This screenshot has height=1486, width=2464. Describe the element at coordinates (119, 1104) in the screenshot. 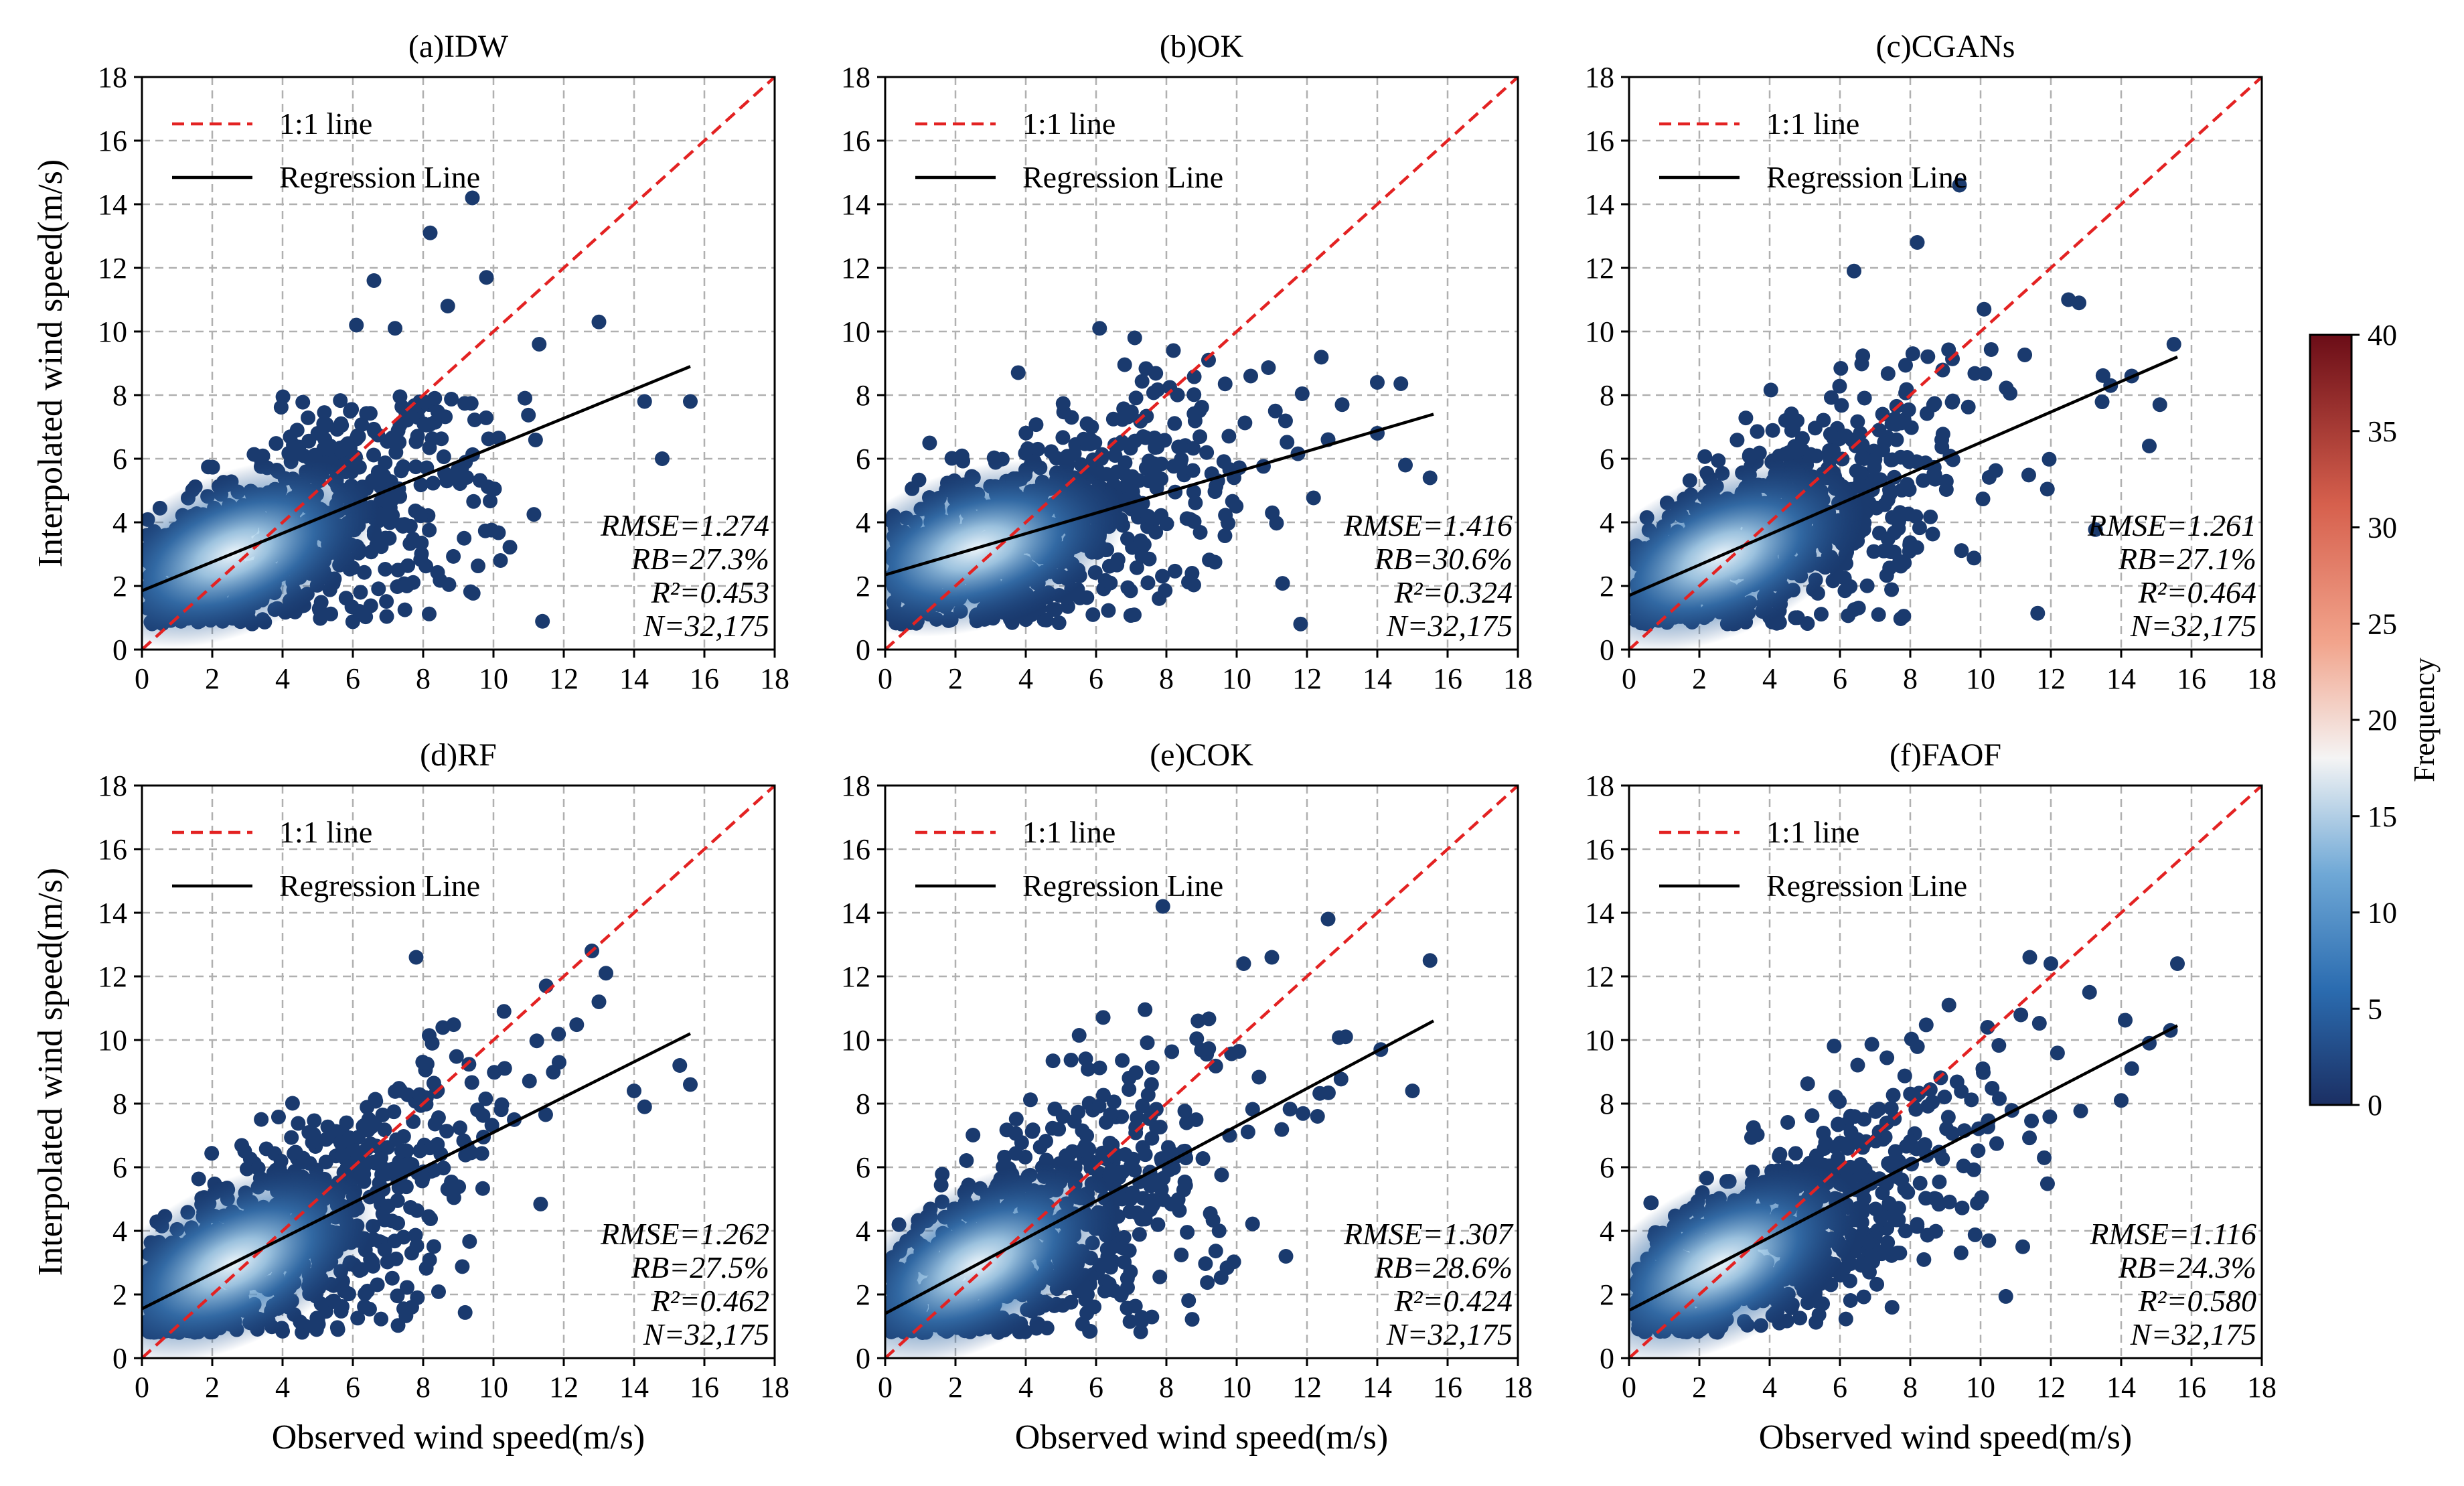

I see `y-tick-label: 8` at that location.